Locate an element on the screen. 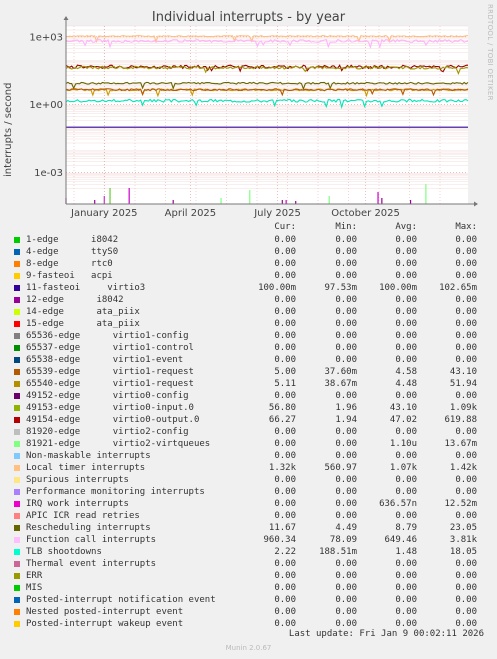 The width and height of the screenshot is (497, 659). legend-label: 1-edge i8042 is located at coordinates (72, 240).